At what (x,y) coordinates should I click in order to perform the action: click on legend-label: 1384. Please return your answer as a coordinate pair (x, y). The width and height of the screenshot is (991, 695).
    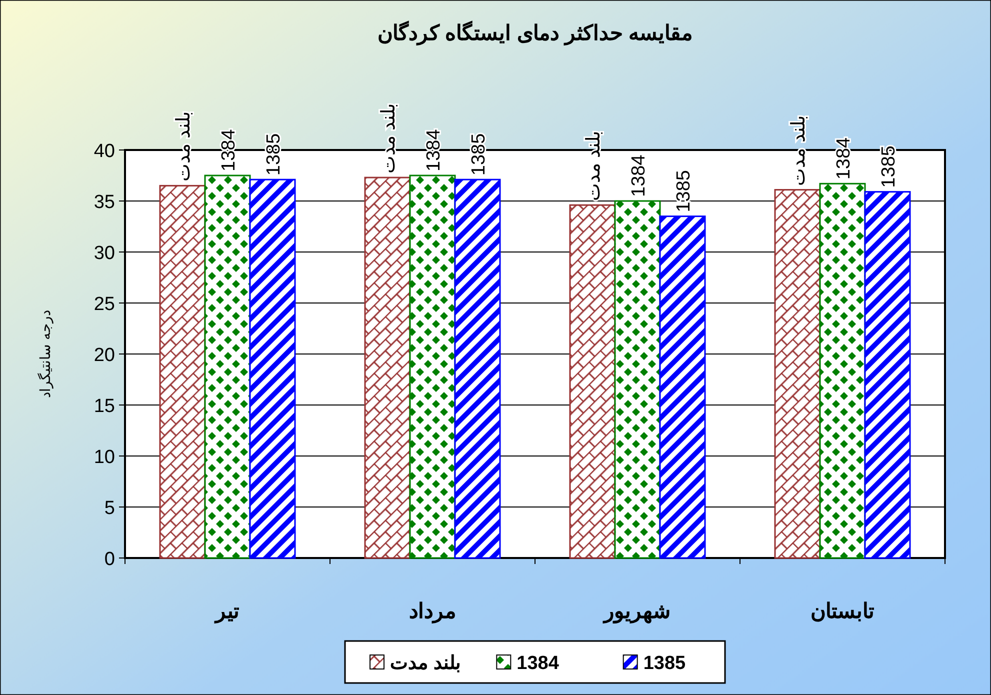
    Looking at the image, I should click on (538, 663).